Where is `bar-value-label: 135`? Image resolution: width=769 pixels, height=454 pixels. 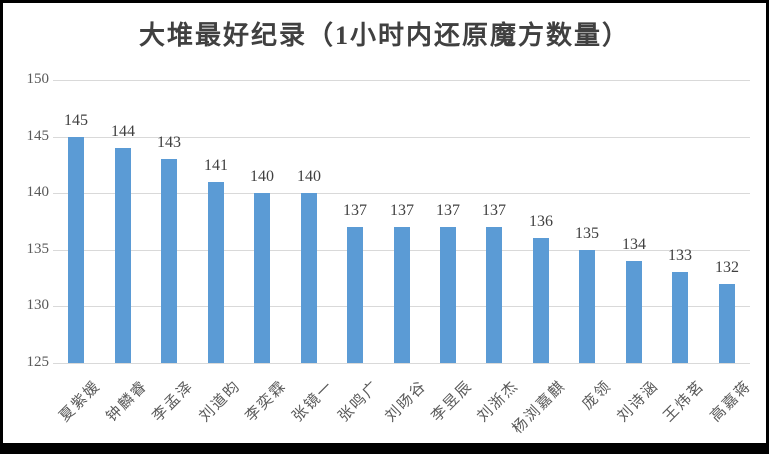
bar-value-label: 135 is located at coordinates (587, 233).